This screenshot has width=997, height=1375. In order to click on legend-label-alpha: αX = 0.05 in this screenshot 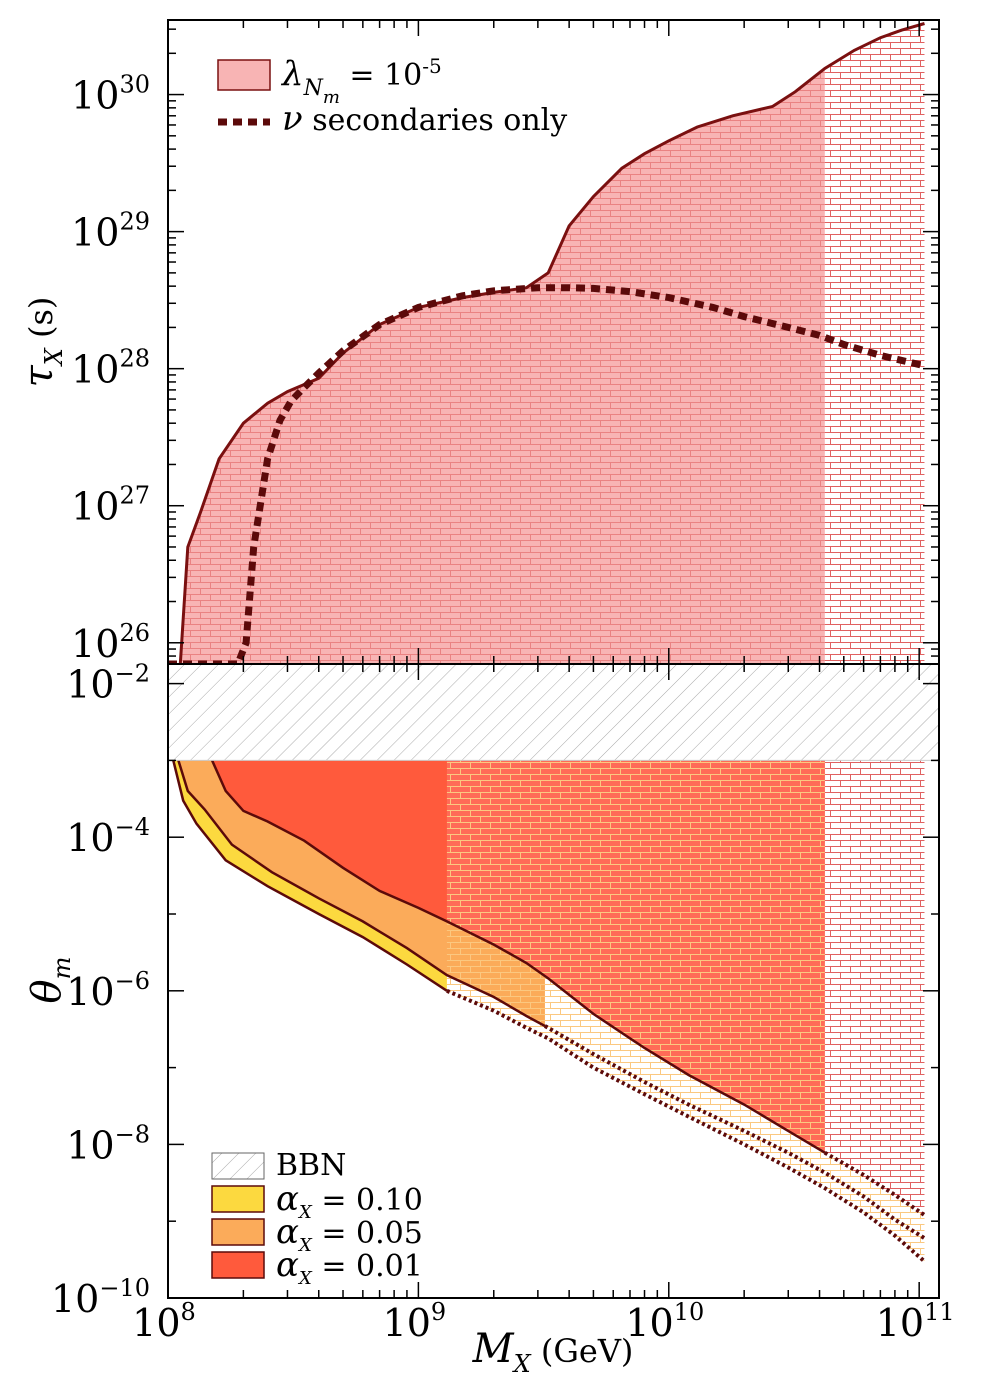, I will do `click(349, 1234)`.